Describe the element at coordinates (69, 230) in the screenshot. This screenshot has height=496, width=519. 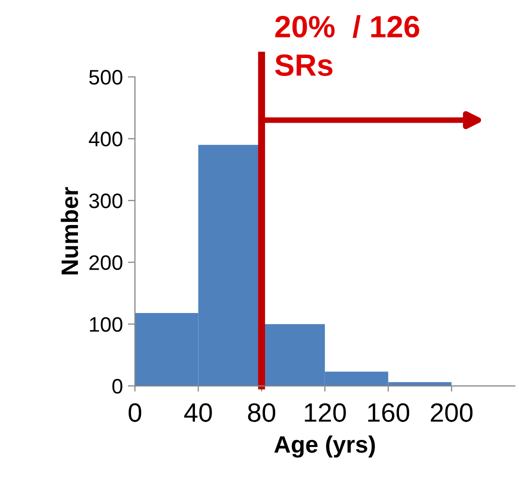
I see `y-axis-title: Number` at that location.